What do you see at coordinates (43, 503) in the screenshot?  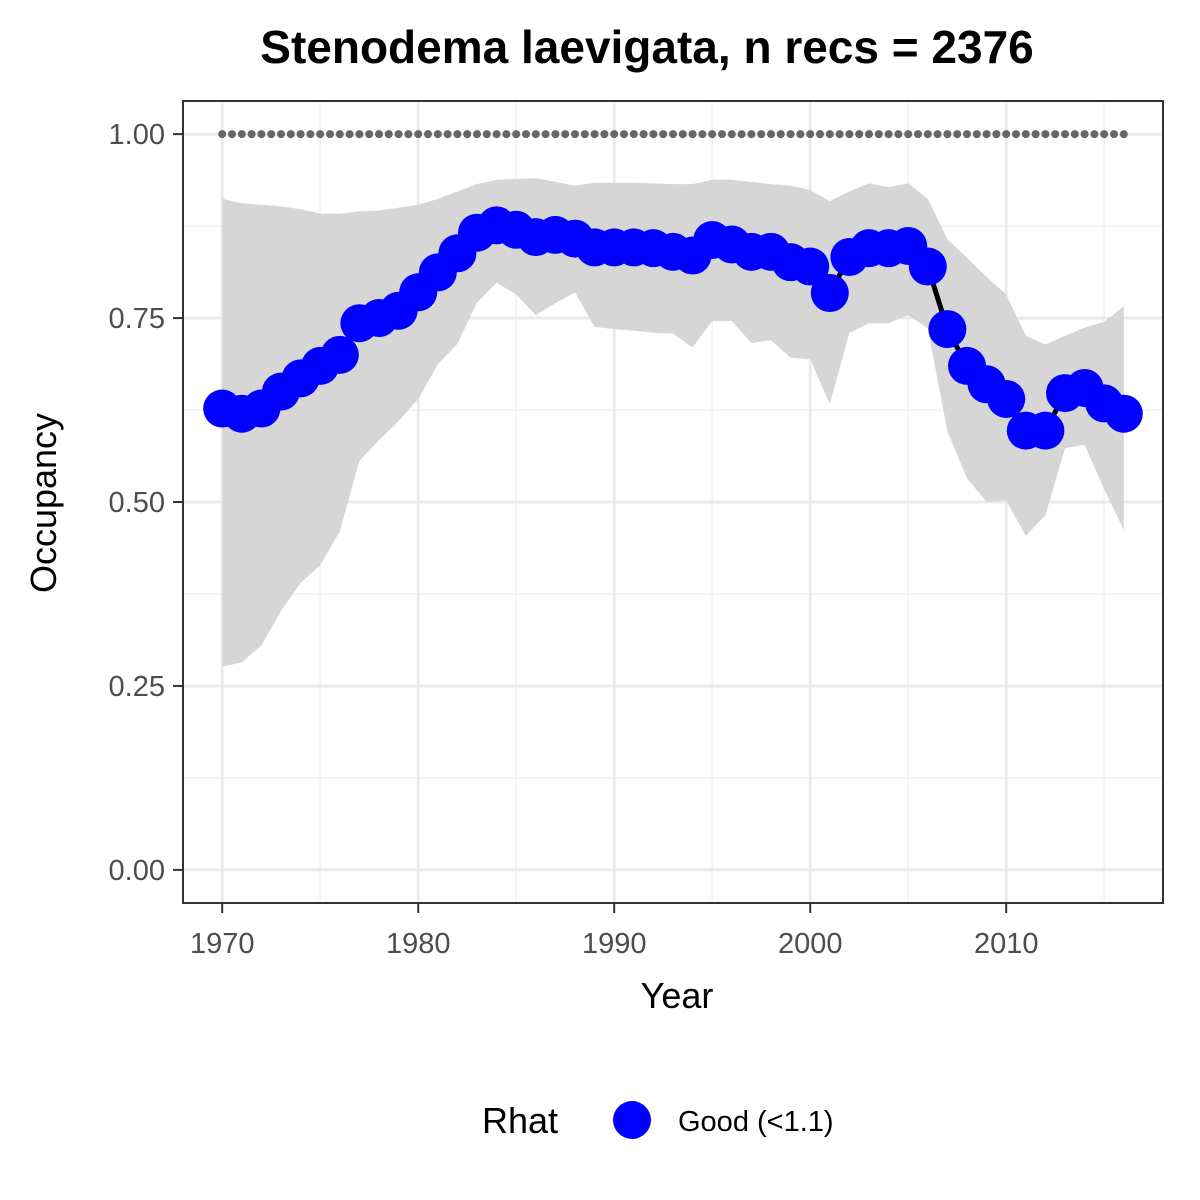 I see `y-axis-title: Occupancy` at bounding box center [43, 503].